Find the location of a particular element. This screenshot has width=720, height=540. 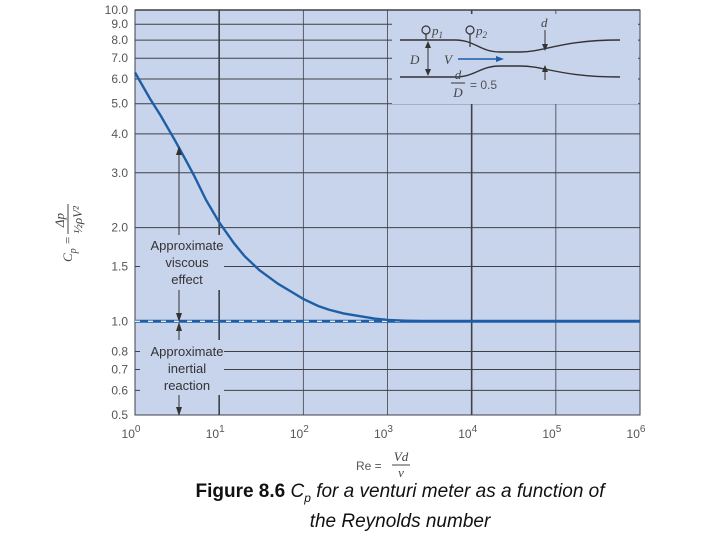

inertial-label-line-1: Approximate is located at coordinates (187, 351).